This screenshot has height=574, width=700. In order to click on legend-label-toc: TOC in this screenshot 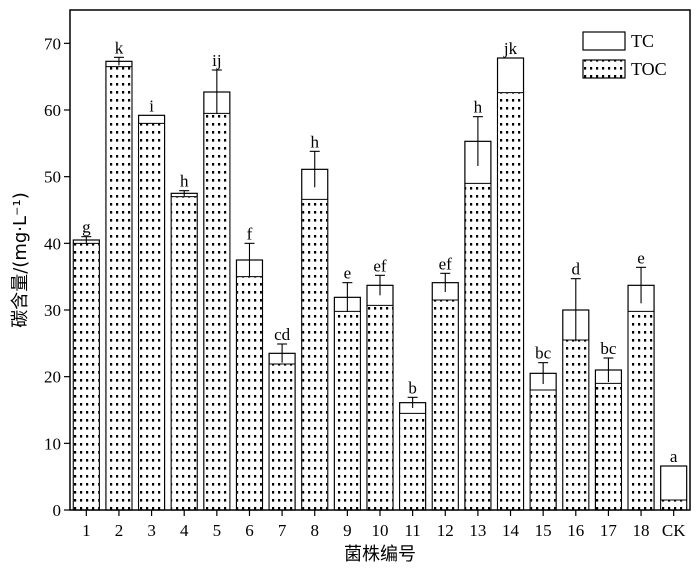, I will do `click(649, 69)`.